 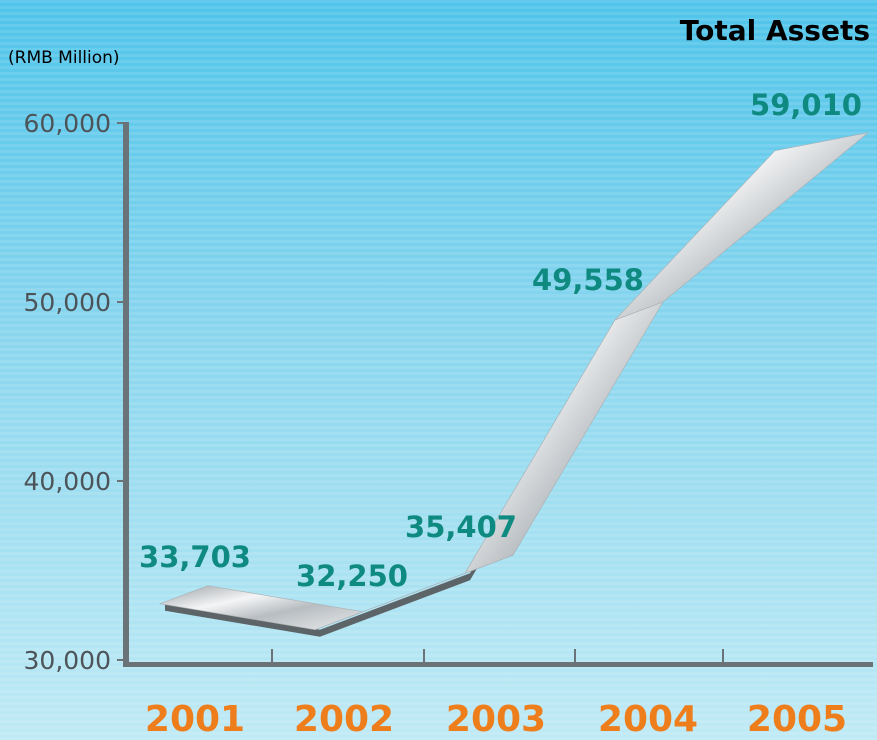 I want to click on y-tick-label: 30,000, so click(x=67, y=660).